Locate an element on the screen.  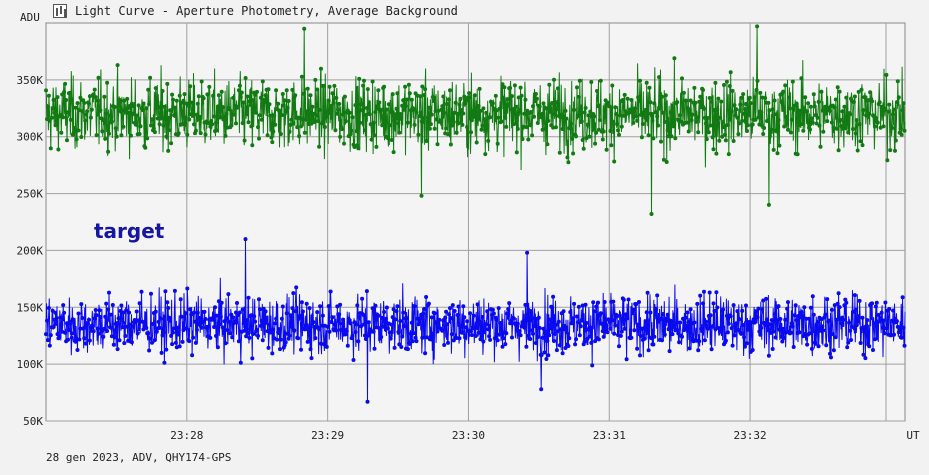
y-tick-label: 200K is located at coordinates (30, 250).